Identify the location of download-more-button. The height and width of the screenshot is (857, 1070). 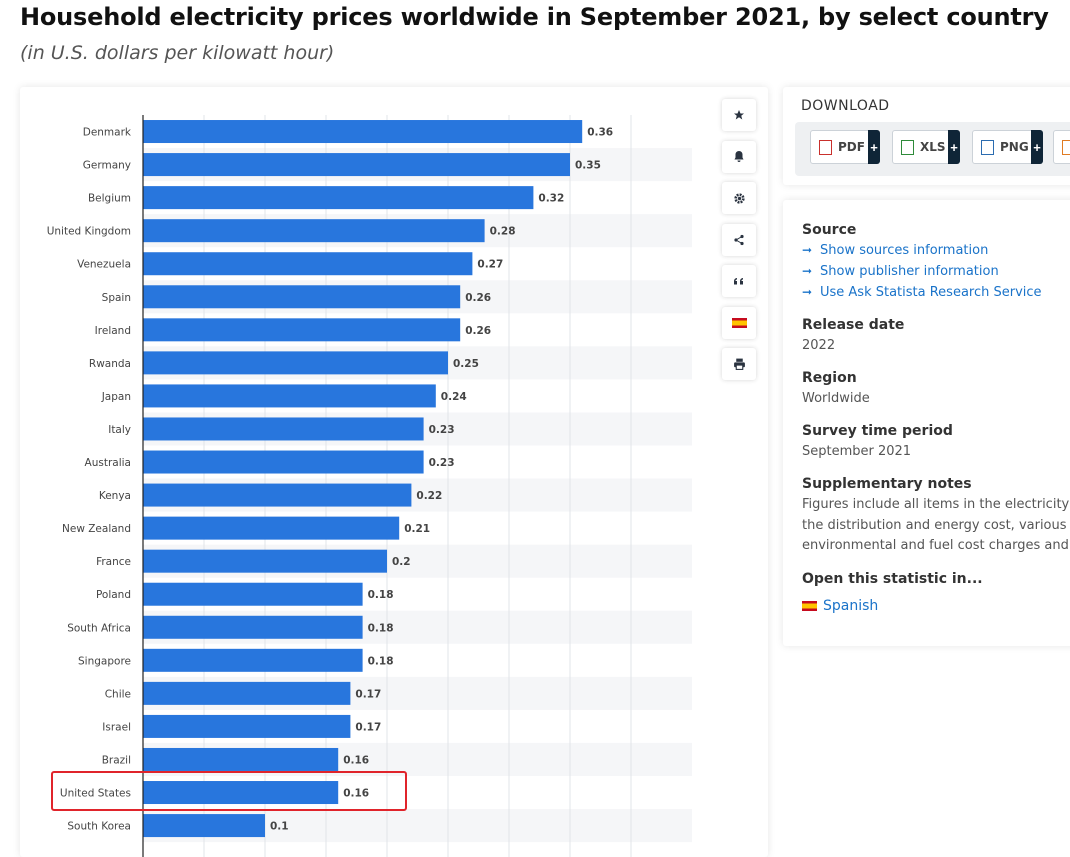
(1061, 147).